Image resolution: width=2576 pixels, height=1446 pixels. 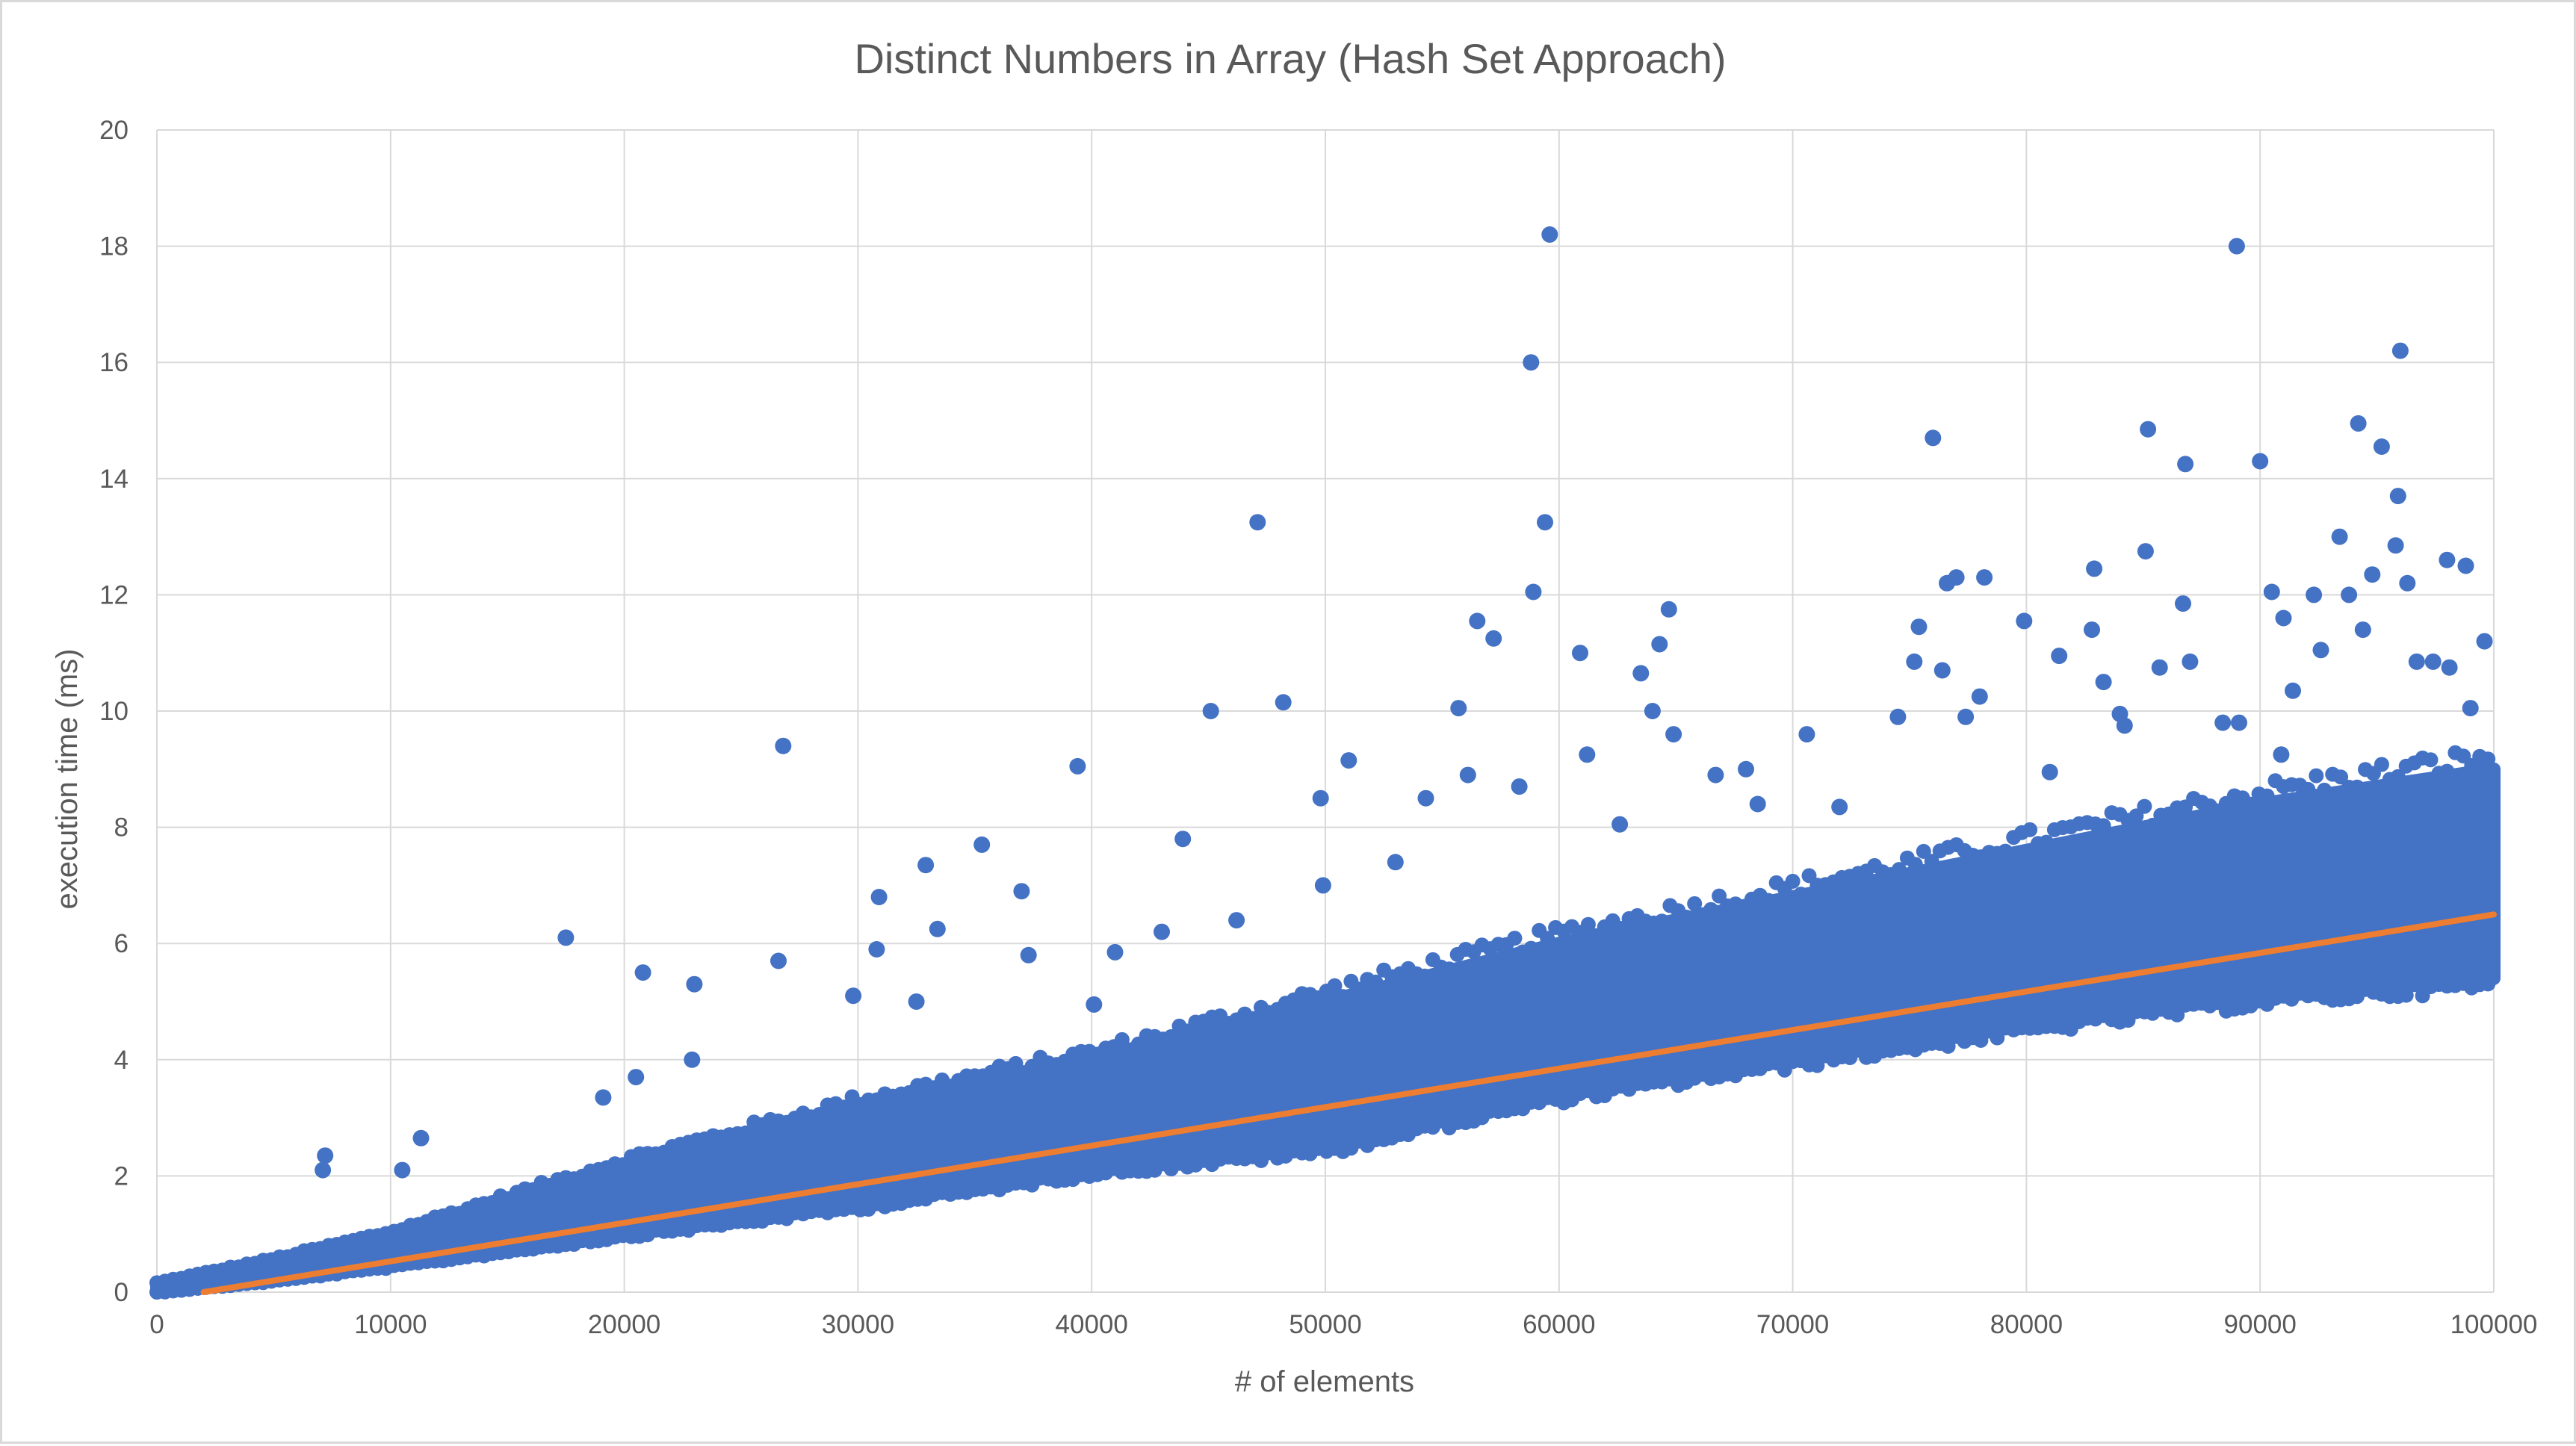 What do you see at coordinates (121, 828) in the screenshot?
I see `y-tick-label: 8` at bounding box center [121, 828].